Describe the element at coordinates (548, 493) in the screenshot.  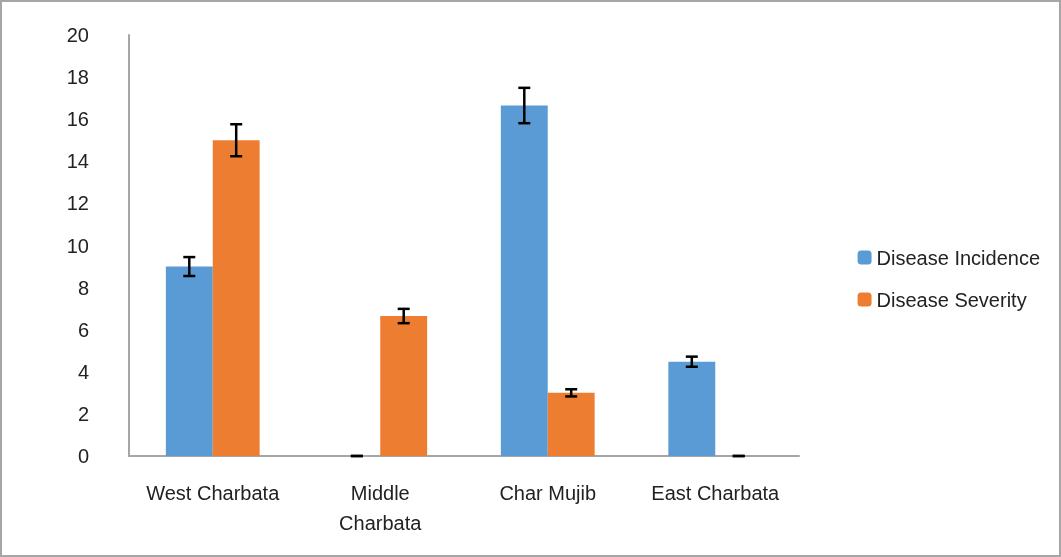
I see `x-tick-label: Char Mujib` at that location.